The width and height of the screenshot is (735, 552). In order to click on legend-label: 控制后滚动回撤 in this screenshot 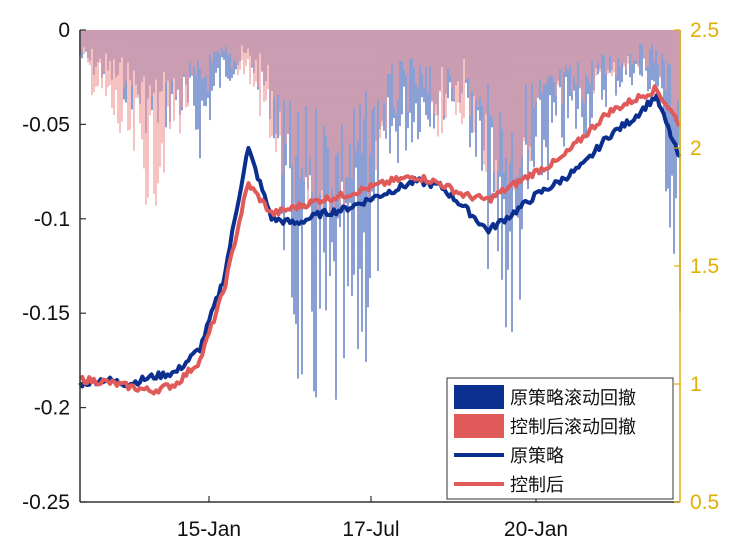, I will do `click(573, 427)`.